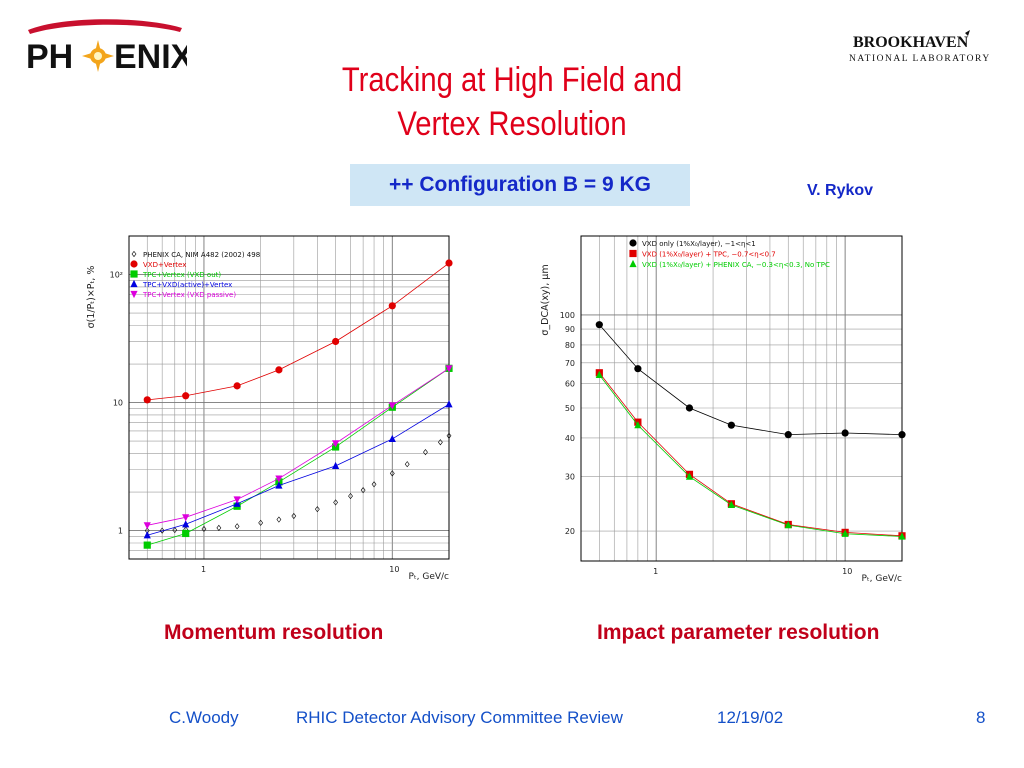 The width and height of the screenshot is (1024, 768). What do you see at coordinates (512, 124) in the screenshot?
I see `title-line-2: Vertex Resolution` at bounding box center [512, 124].